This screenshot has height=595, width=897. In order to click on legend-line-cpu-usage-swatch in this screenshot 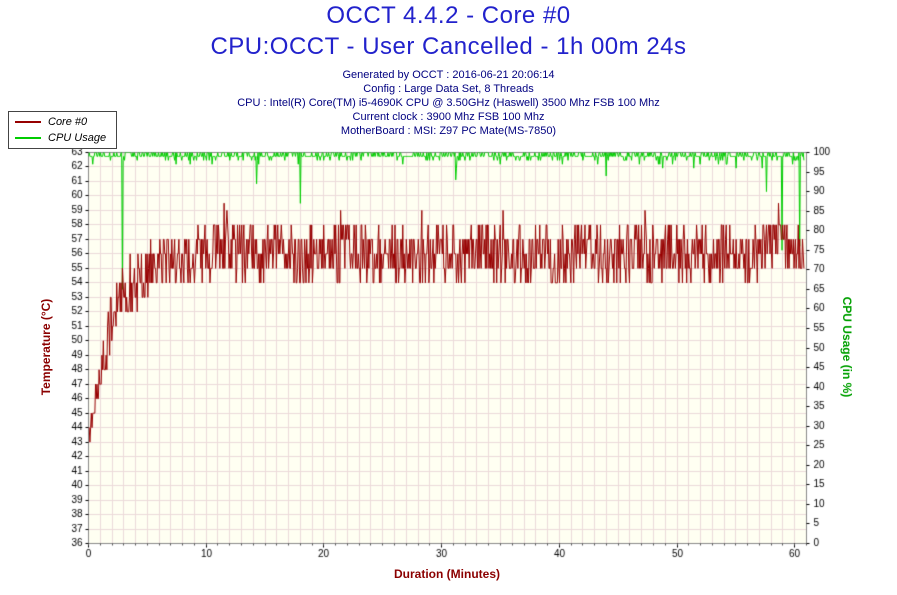, I will do `click(28, 138)`.